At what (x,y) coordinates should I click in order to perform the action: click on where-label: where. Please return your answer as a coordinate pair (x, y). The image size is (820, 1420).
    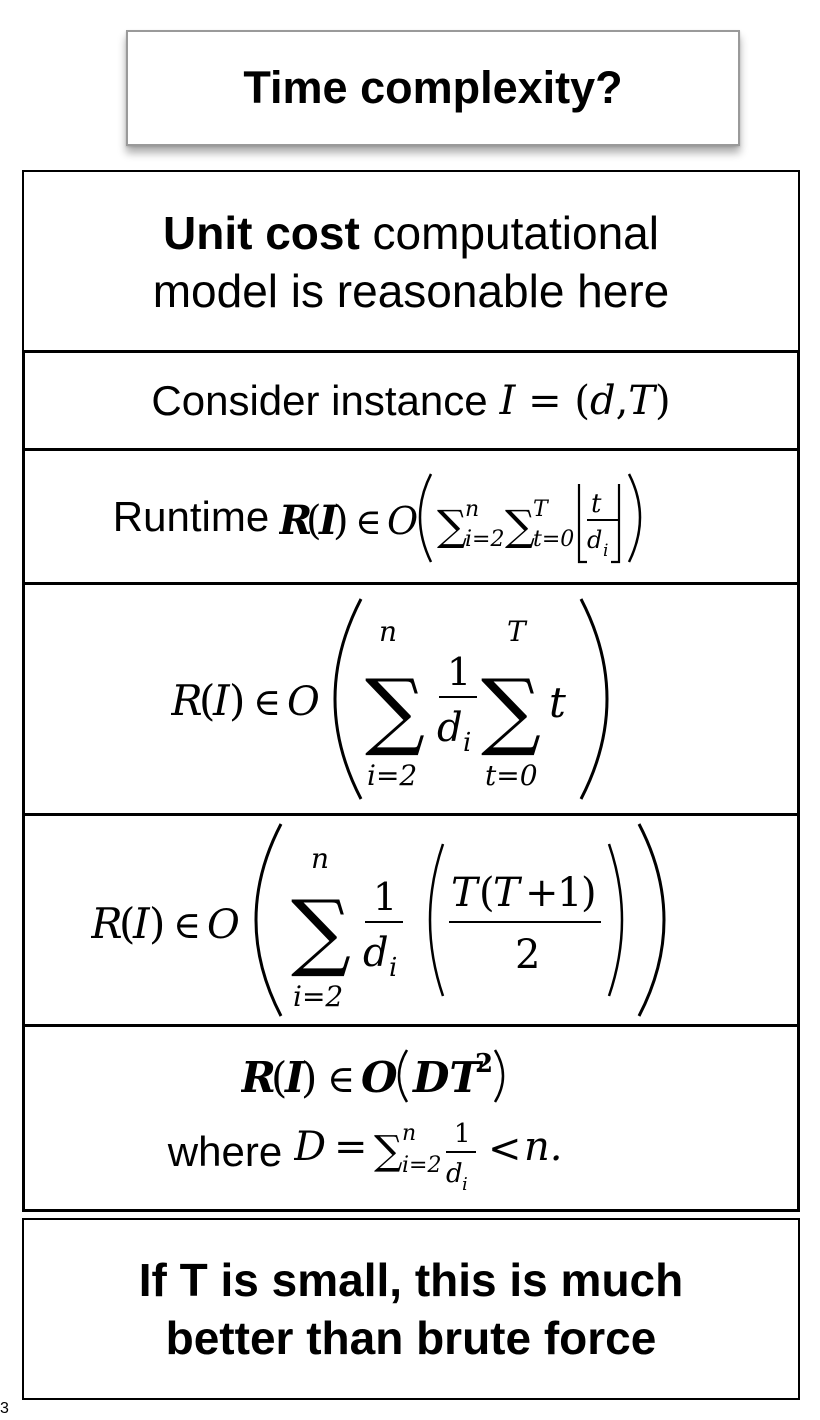
    Looking at the image, I should click on (225, 1151).